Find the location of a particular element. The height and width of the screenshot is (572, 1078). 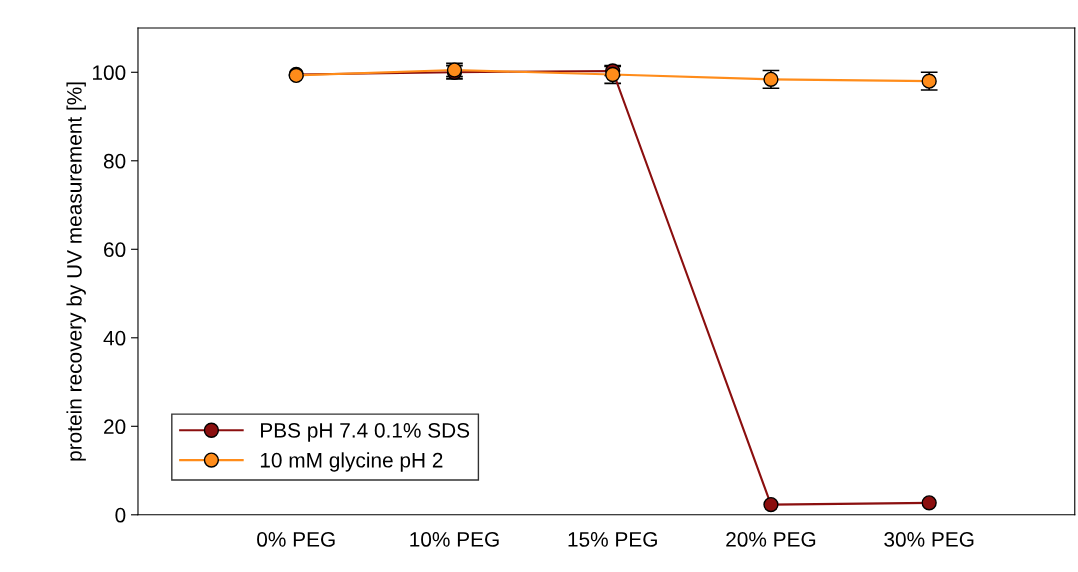

legend-label: 10 mM glycine pH 2 is located at coordinates (351, 462).